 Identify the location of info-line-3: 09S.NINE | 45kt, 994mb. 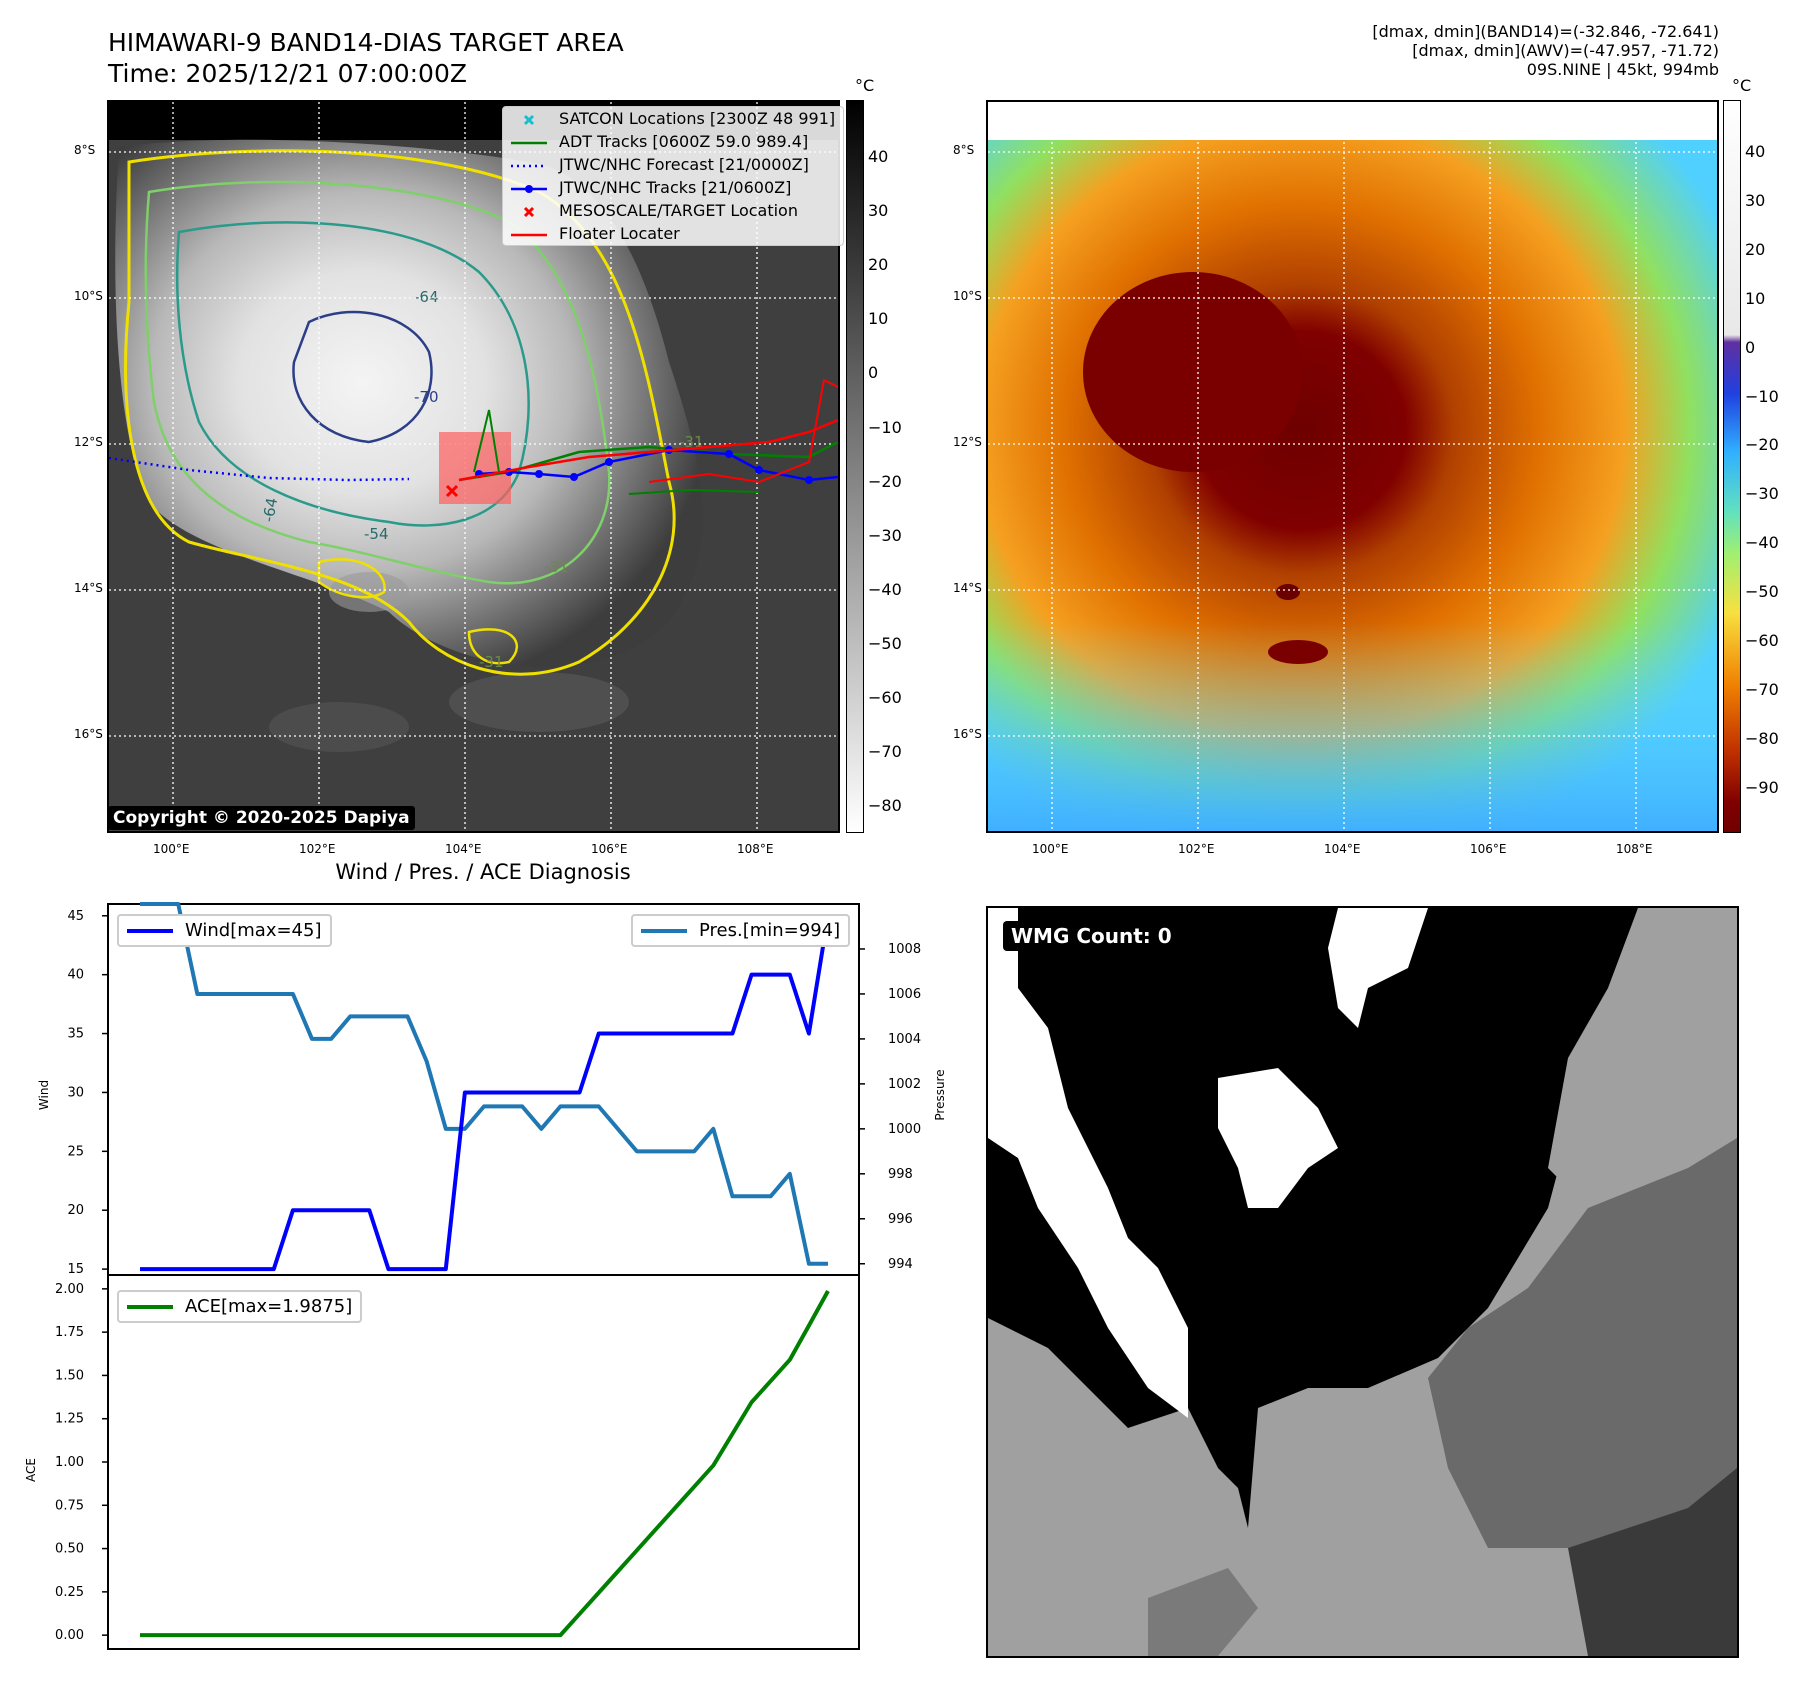
(1622, 69).